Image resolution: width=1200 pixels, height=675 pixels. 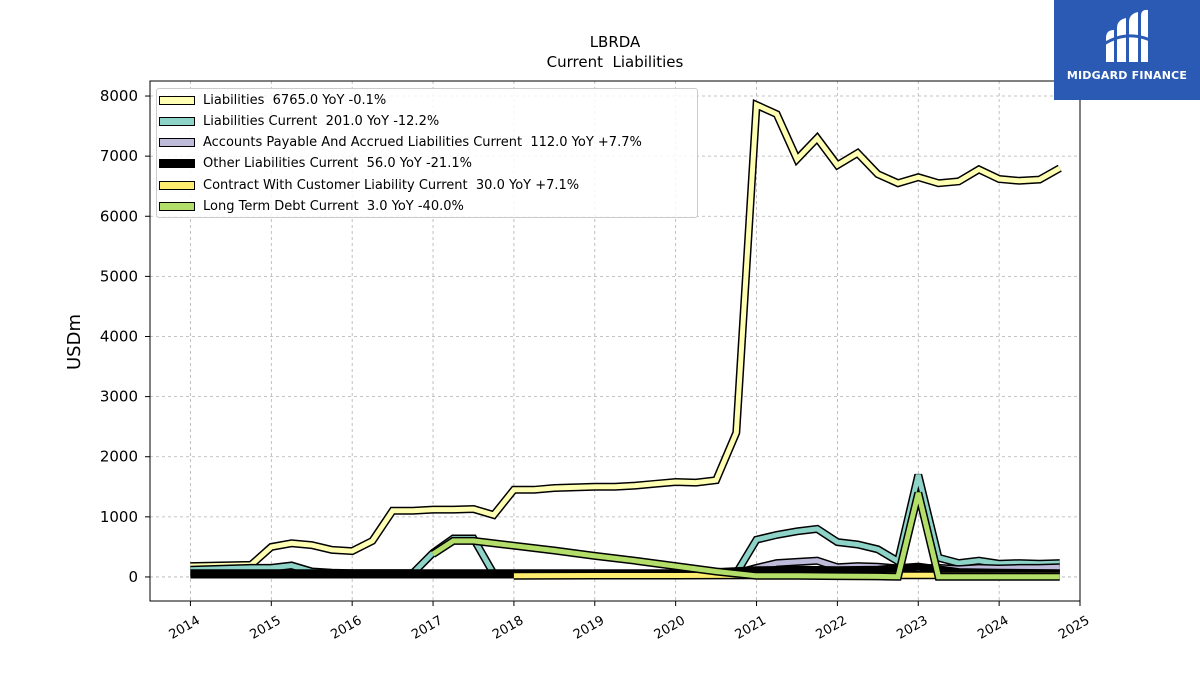 I want to click on logo: MIDGARD FINANCE, so click(x=1127, y=50).